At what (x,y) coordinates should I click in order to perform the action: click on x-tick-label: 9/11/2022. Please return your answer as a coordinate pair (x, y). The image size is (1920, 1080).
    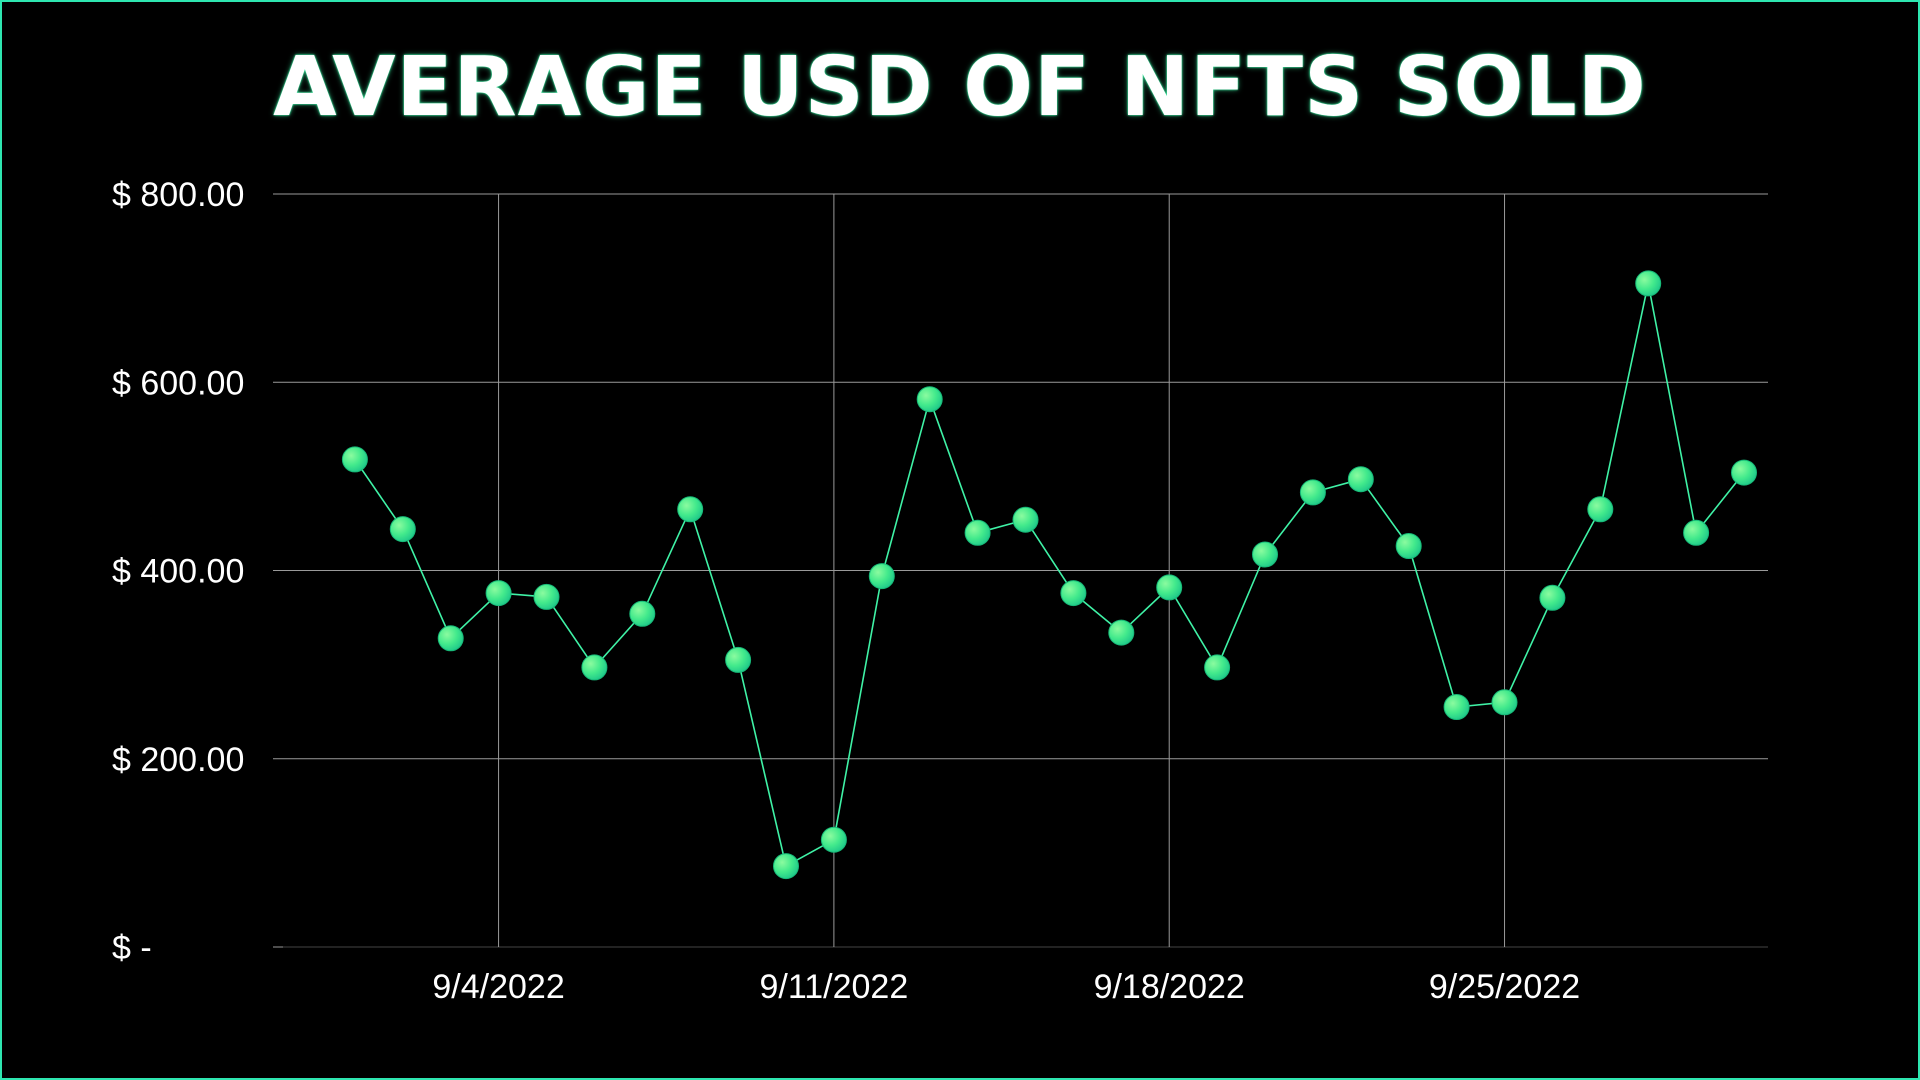
    Looking at the image, I should click on (834, 987).